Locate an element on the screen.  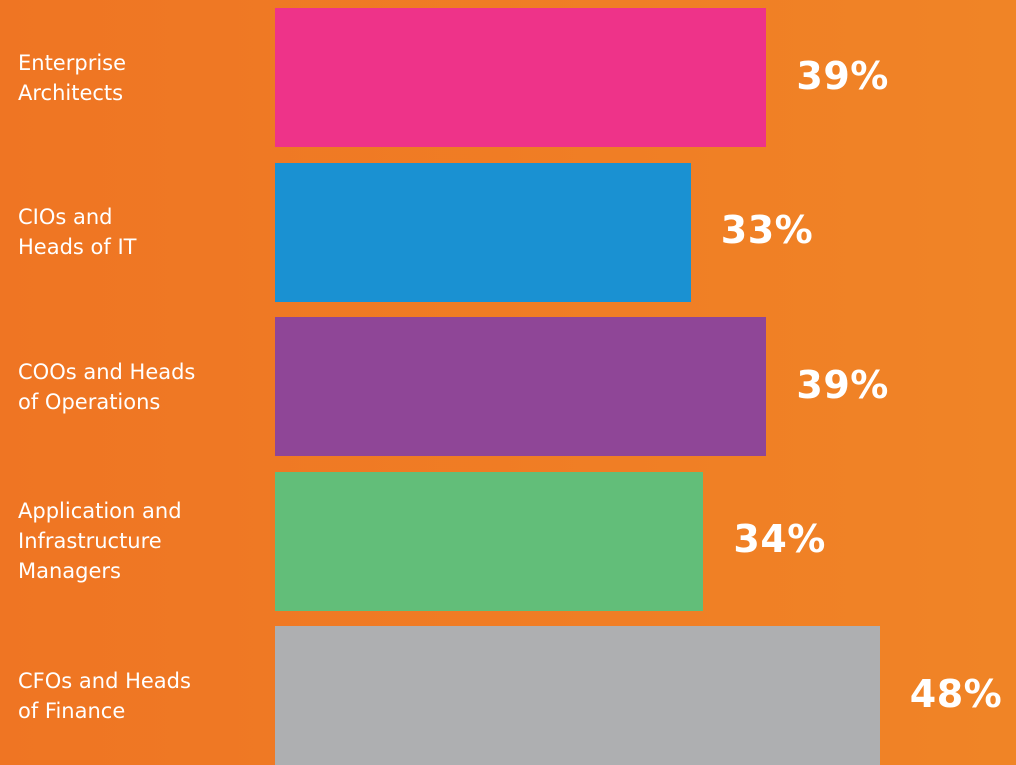
category-label: Application and Infrastructure Managers is located at coordinates (100, 541).